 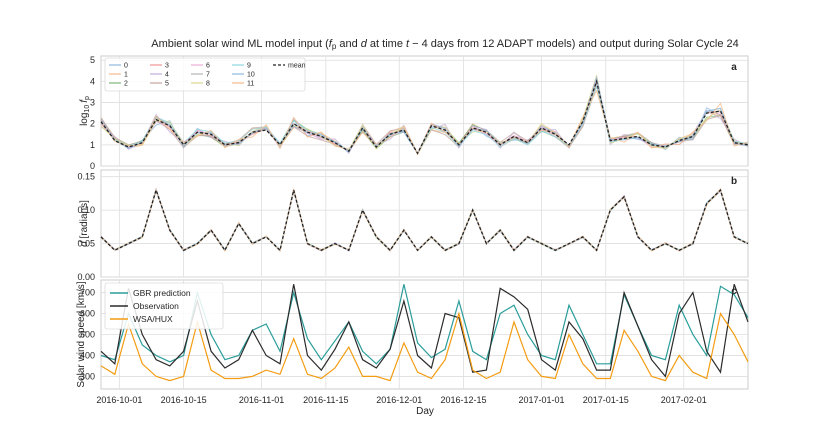 What do you see at coordinates (92, 103) in the screenshot?
I see `y-tick-label: 3` at bounding box center [92, 103].